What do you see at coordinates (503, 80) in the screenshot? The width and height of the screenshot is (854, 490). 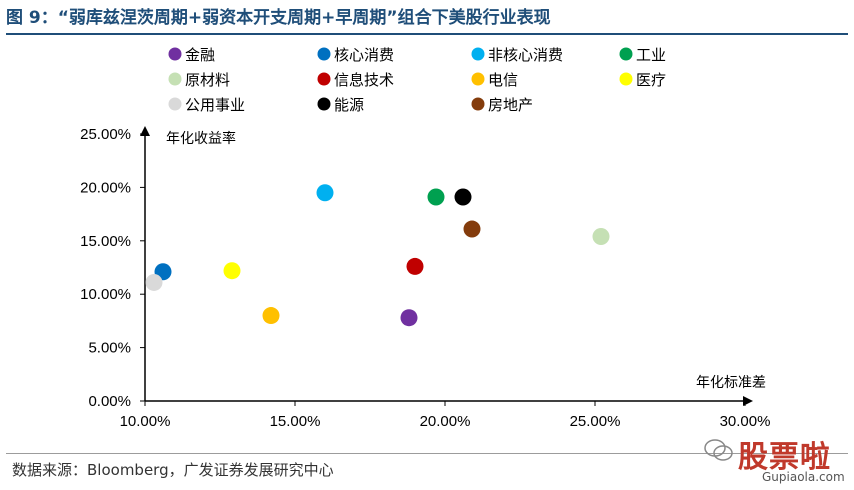 I see `legend-label: 电信` at bounding box center [503, 80].